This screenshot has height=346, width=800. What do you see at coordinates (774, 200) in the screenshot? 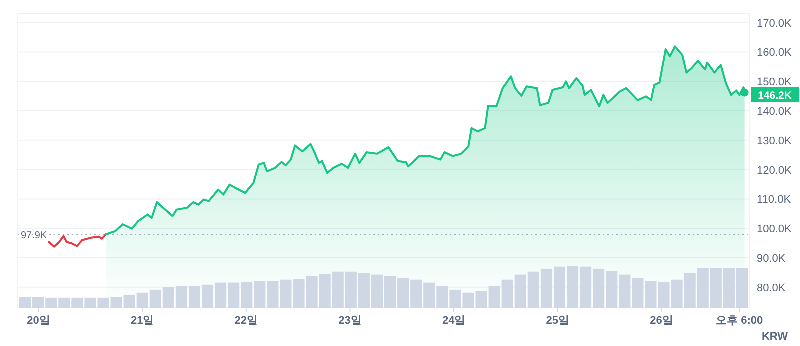
I see `y-tick-label: 110.0K` at bounding box center [774, 200].